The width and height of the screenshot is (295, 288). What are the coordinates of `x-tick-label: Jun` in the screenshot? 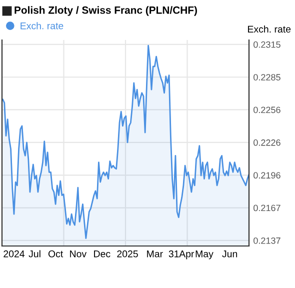 It's located at (230, 254).